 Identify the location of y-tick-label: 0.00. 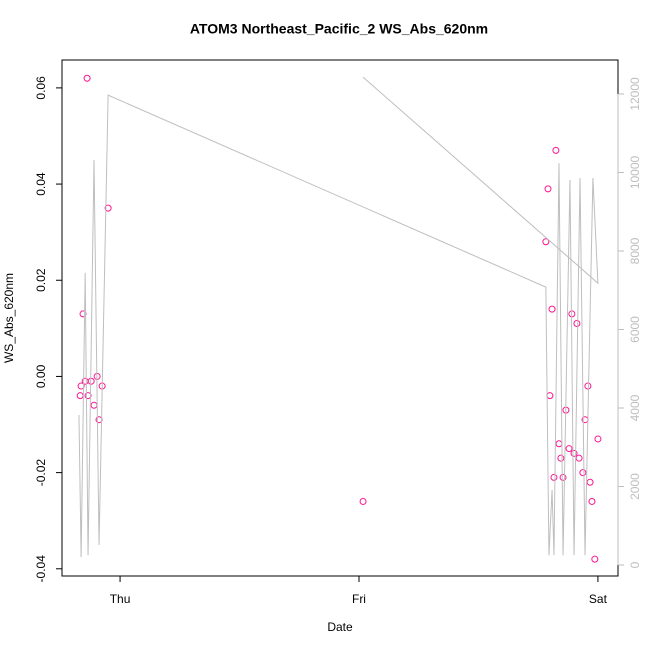
(41, 376).